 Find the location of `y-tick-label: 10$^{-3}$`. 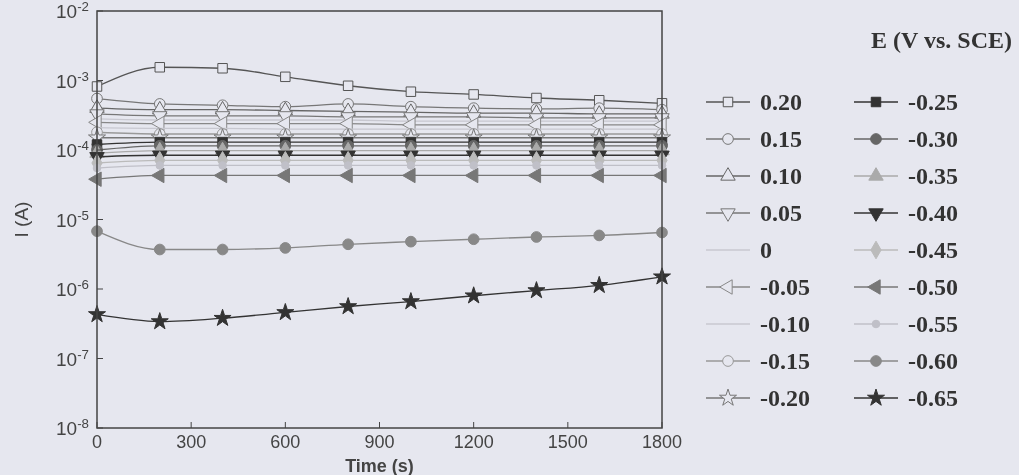

y-tick-label: 10$^{-3}$ is located at coordinates (72, 80).